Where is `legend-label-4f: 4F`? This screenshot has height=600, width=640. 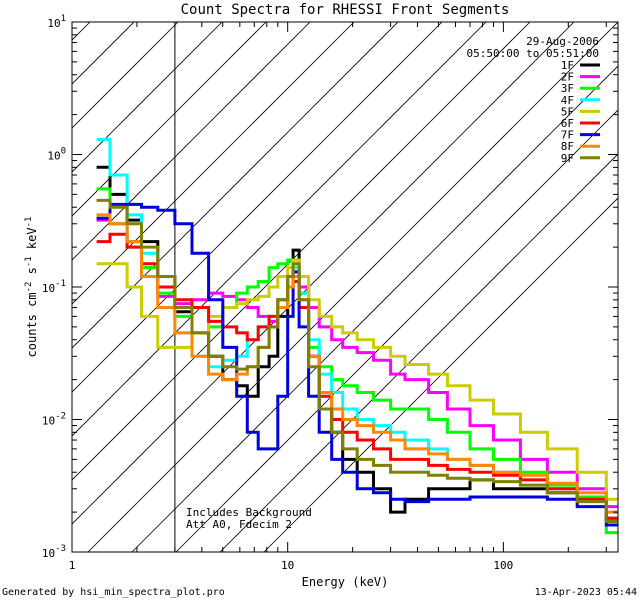
legend-label-4f: 4F is located at coordinates (567, 100).